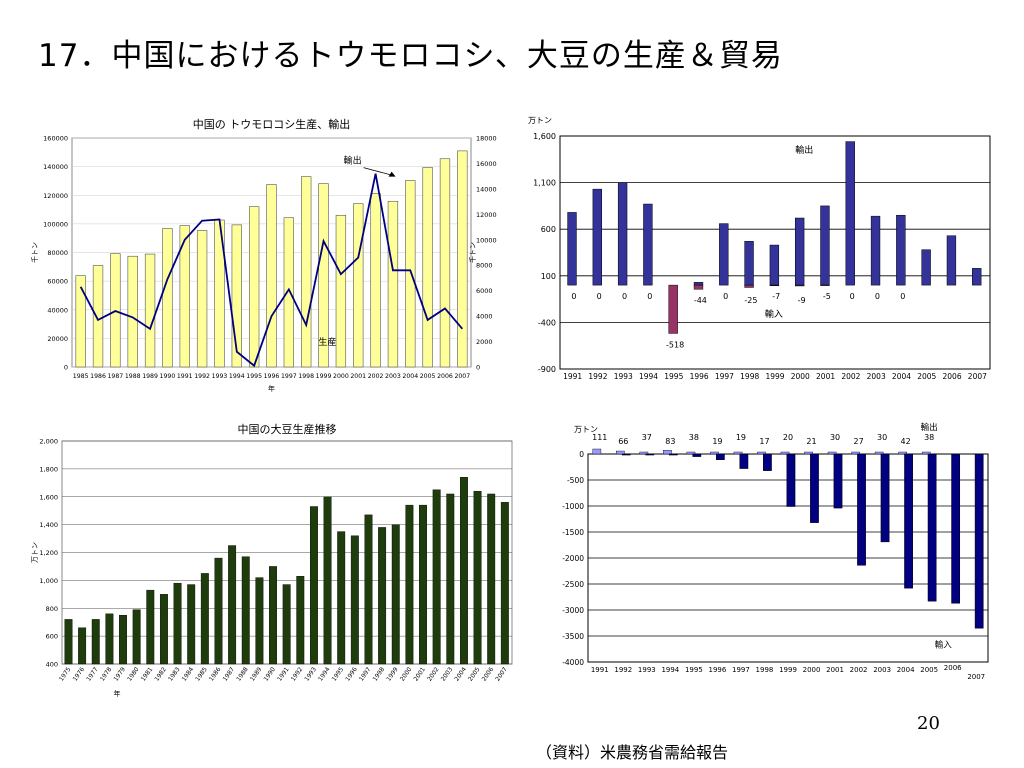  Describe the element at coordinates (573, 610) in the screenshot. I see `y-tick-label: -3000` at that location.